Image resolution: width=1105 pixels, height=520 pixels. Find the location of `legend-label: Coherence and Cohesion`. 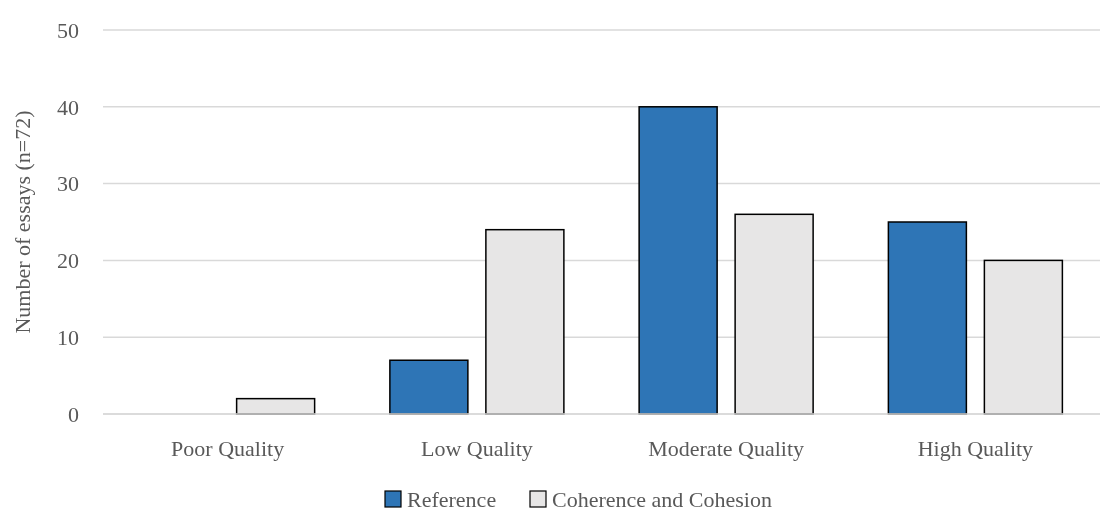

legend-label: Coherence and Cohesion is located at coordinates (662, 499).